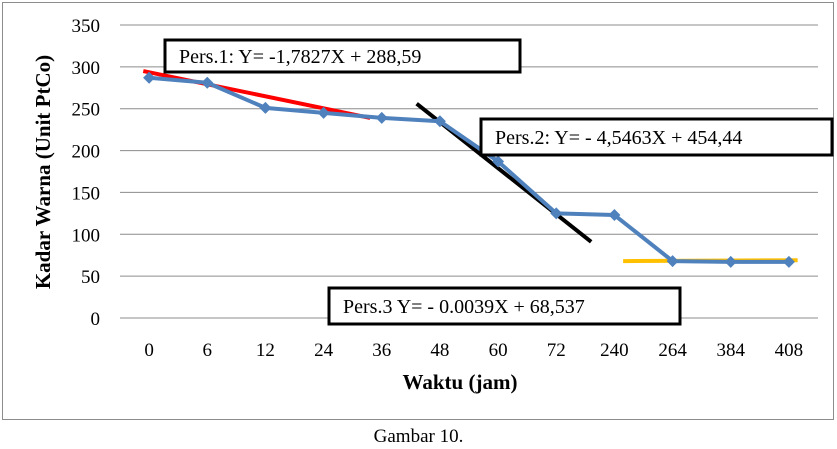 This screenshot has width=837, height=449. I want to click on equation-box-1: Pers.1: Y= -1,7827X + 288,59, so click(342, 56).